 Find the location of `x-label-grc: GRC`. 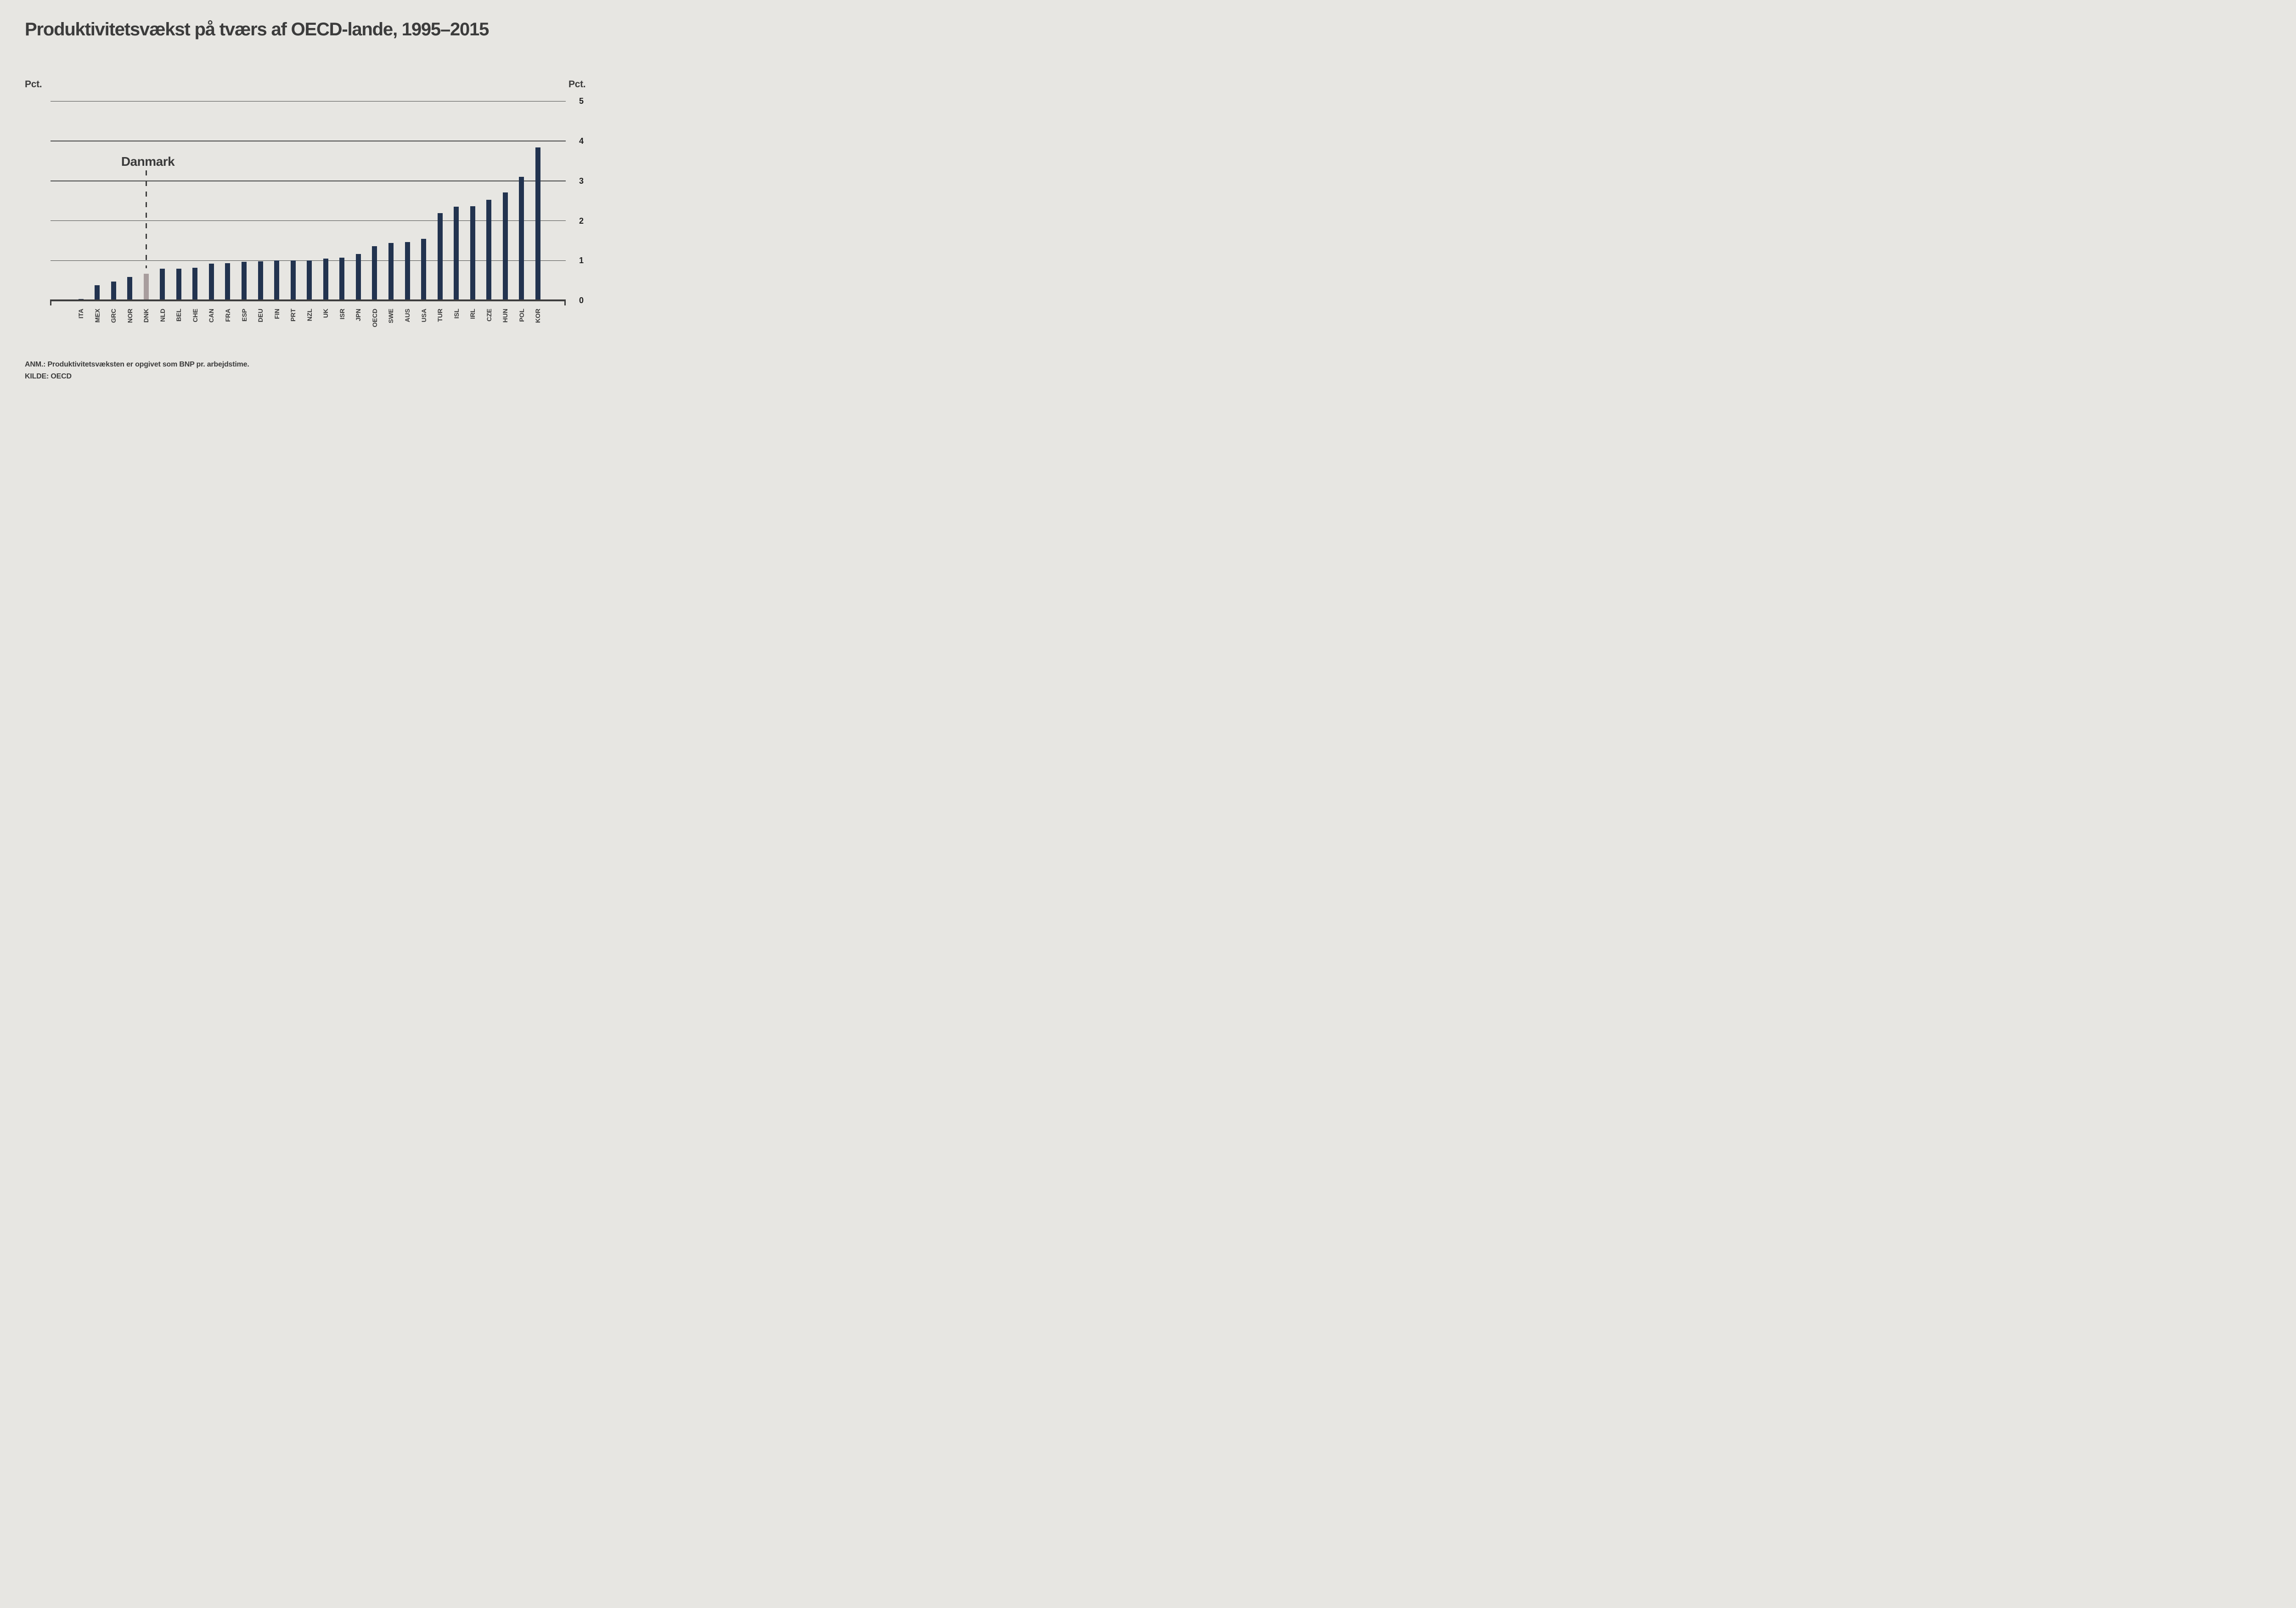

x-label-grc: GRC is located at coordinates (114, 316).